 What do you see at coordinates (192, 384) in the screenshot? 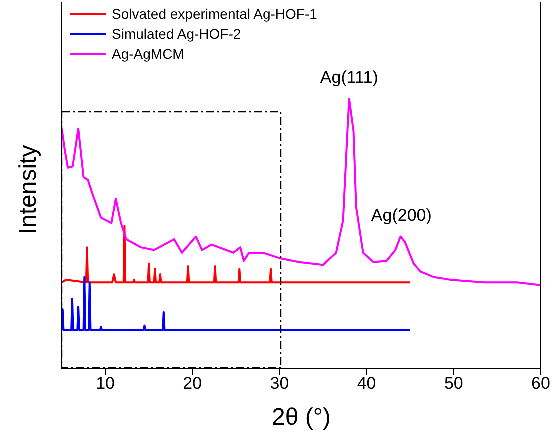
I see `x-tick-label: 20` at bounding box center [192, 384].